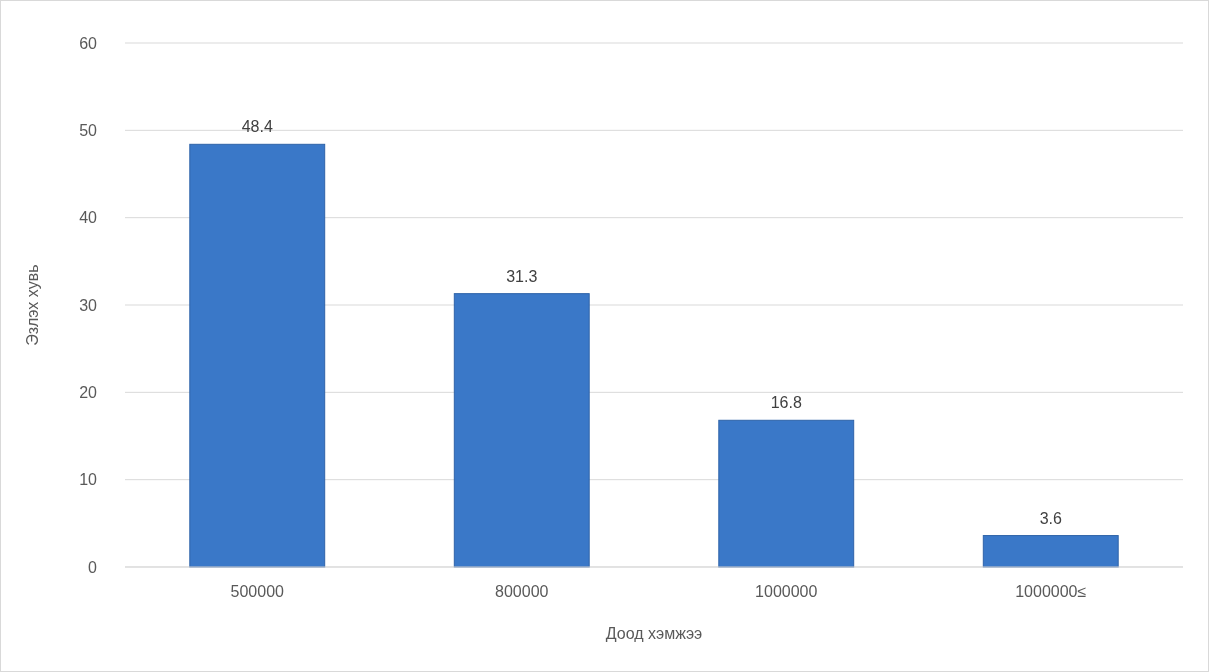  What do you see at coordinates (522, 591) in the screenshot?
I see `x-tick-label: 800000` at bounding box center [522, 591].